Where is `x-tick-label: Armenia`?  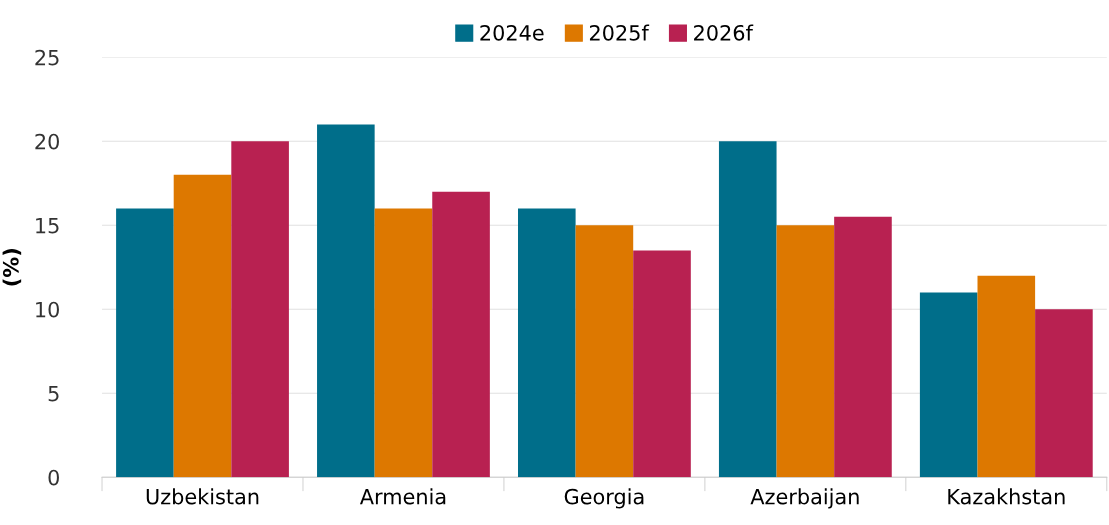 x-tick-label: Armenia is located at coordinates (402, 496).